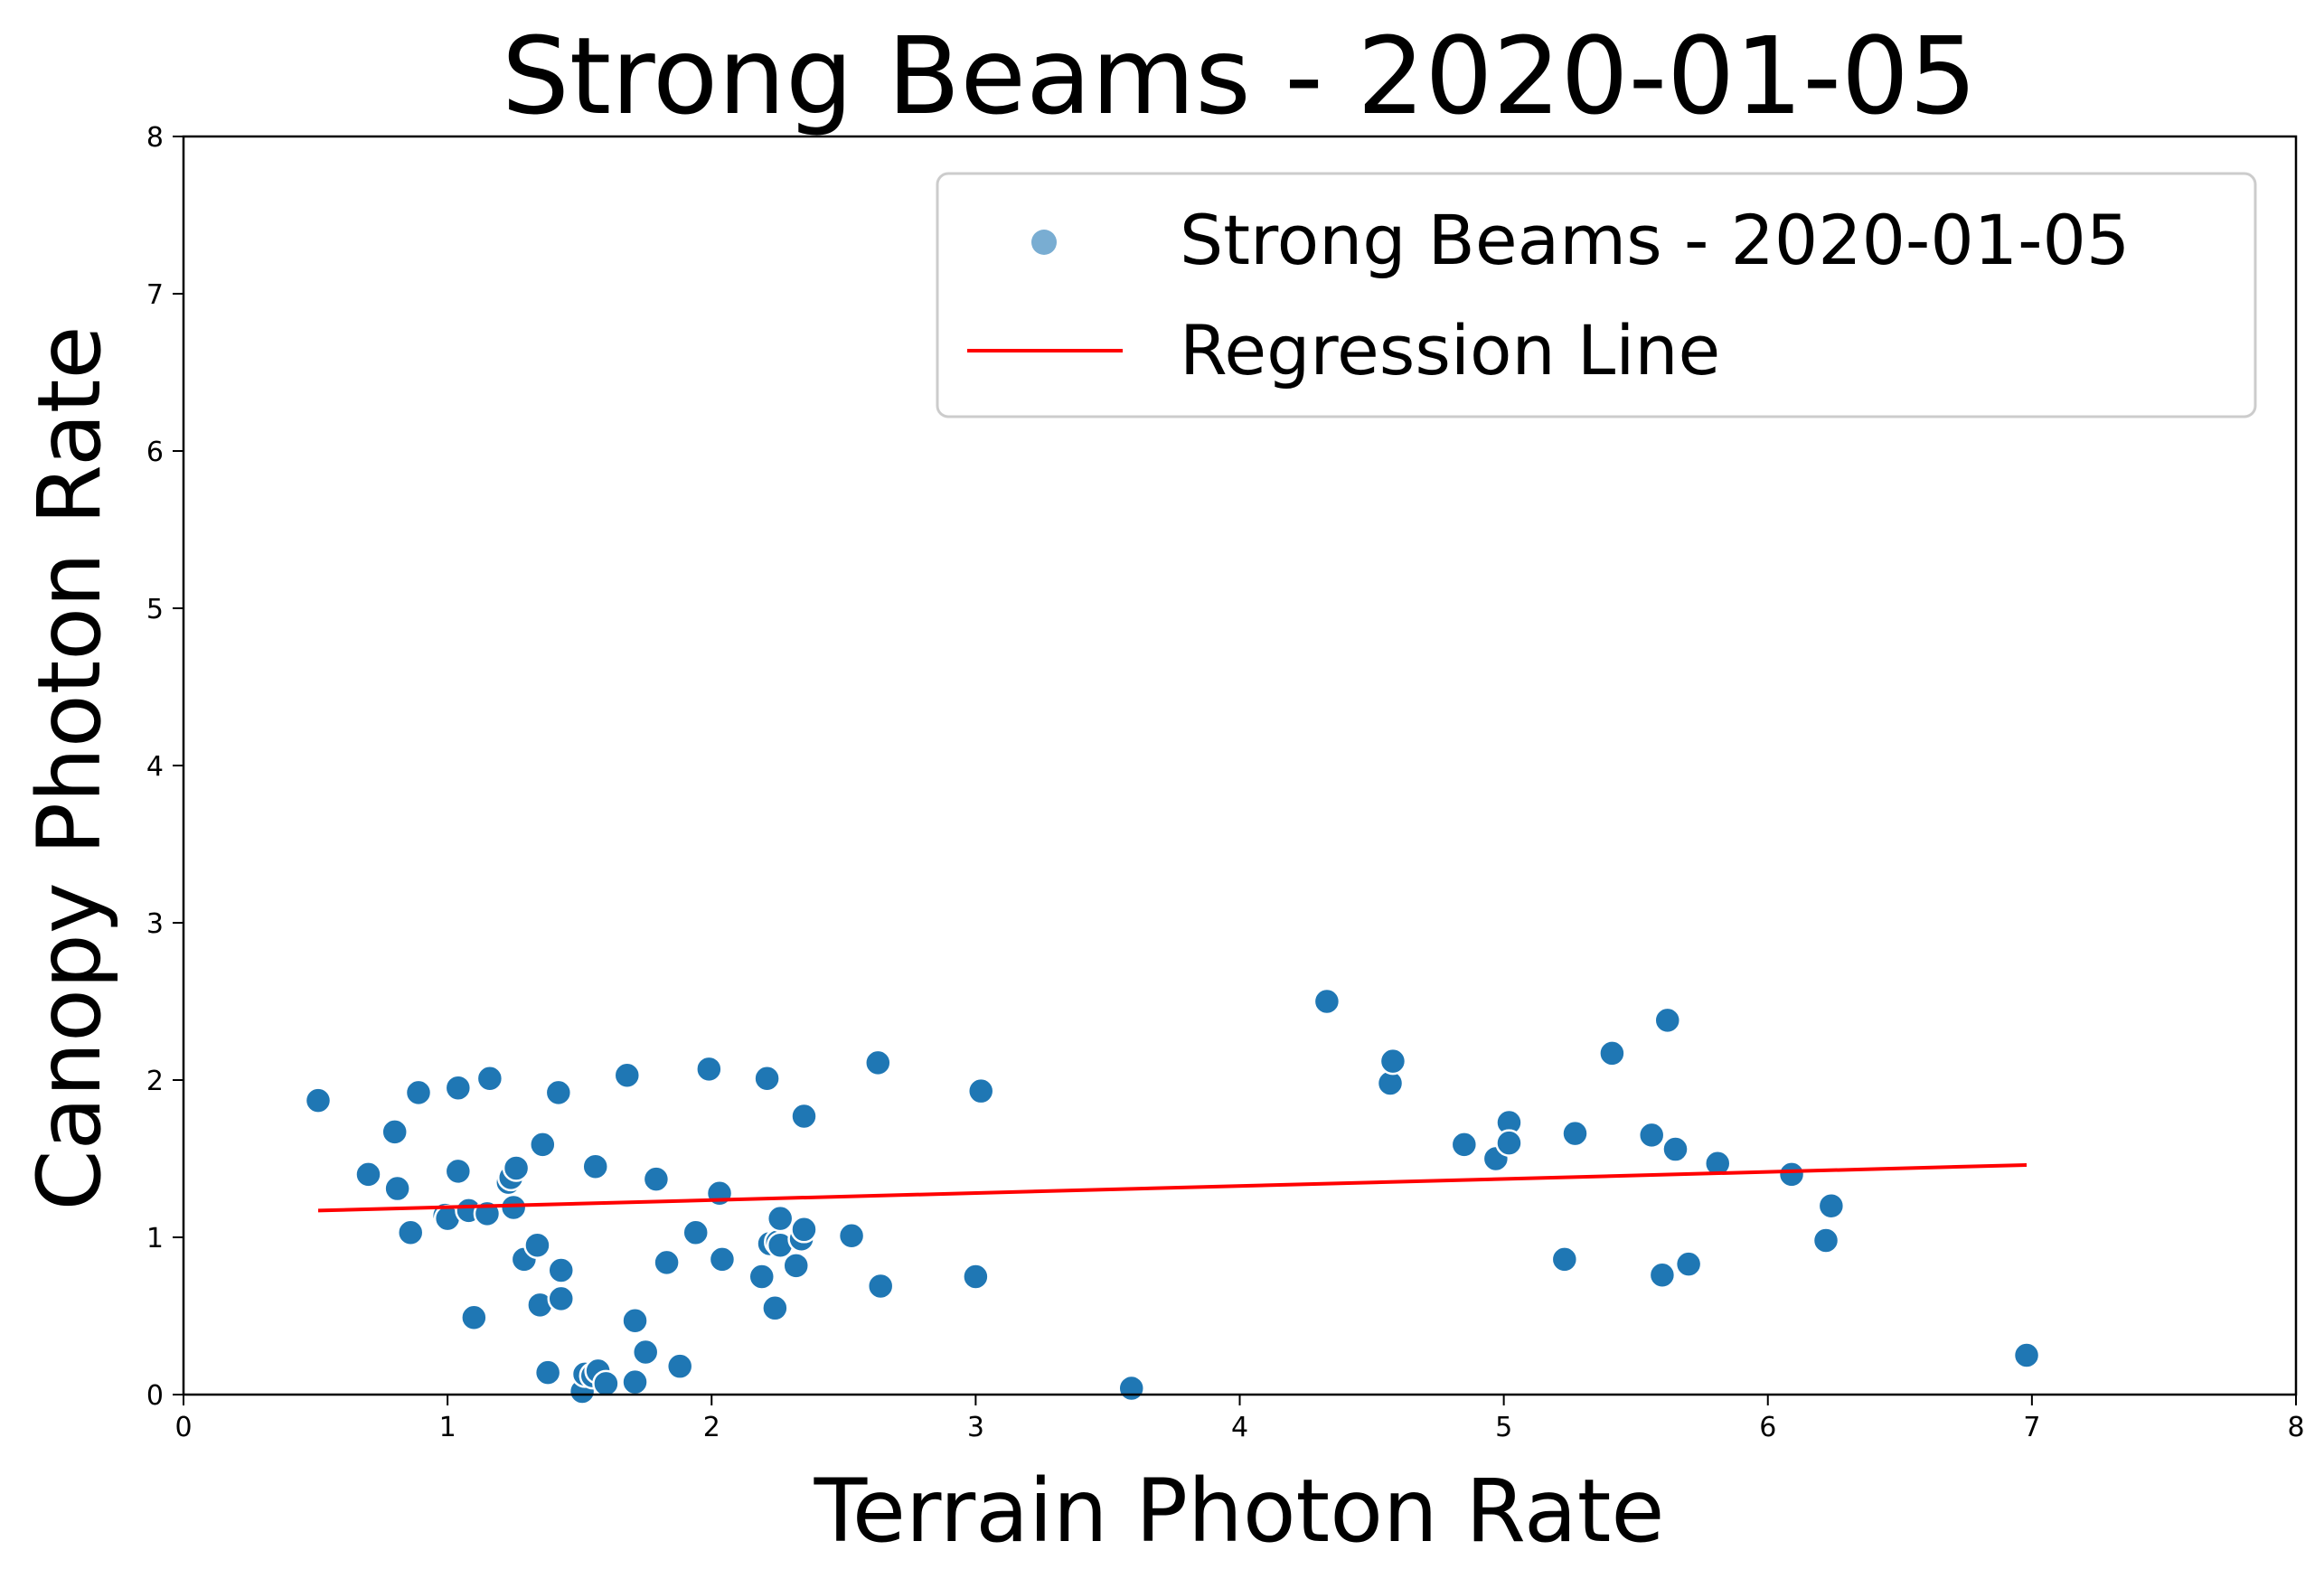 The width and height of the screenshot is (2324, 1588). I want to click on x-tick-label: 7, so click(2032, 1427).